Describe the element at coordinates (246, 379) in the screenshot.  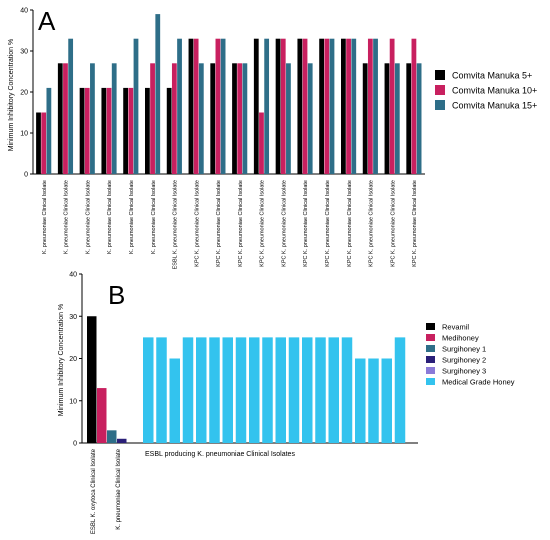
I see `panel-b-bars` at that location.